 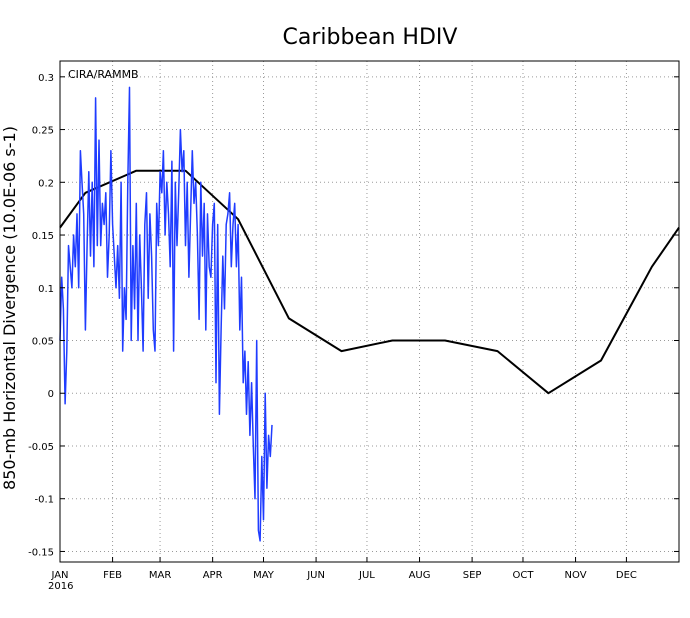 What do you see at coordinates (43, 342) in the screenshot?
I see `y-tick-label: 0.05` at bounding box center [43, 342].